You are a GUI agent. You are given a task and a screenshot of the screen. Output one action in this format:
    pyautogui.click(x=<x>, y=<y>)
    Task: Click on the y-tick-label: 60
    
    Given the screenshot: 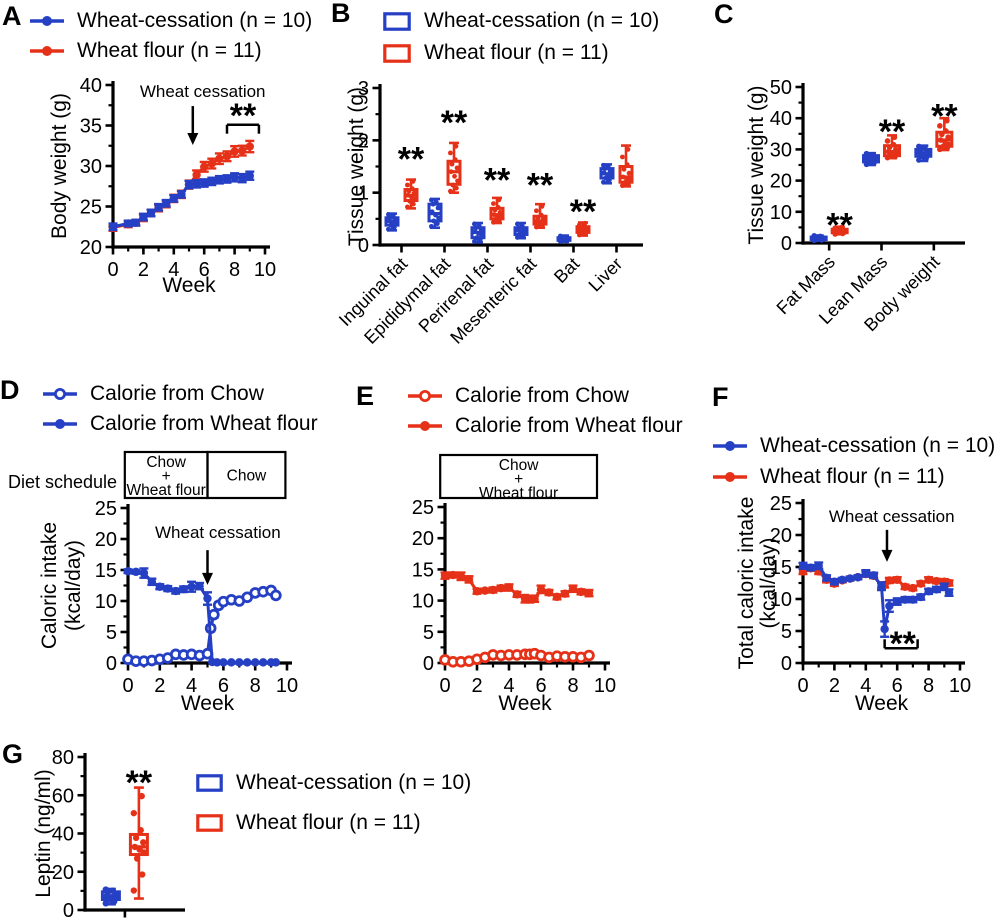 What is the action you would take?
    pyautogui.click(x=63, y=796)
    